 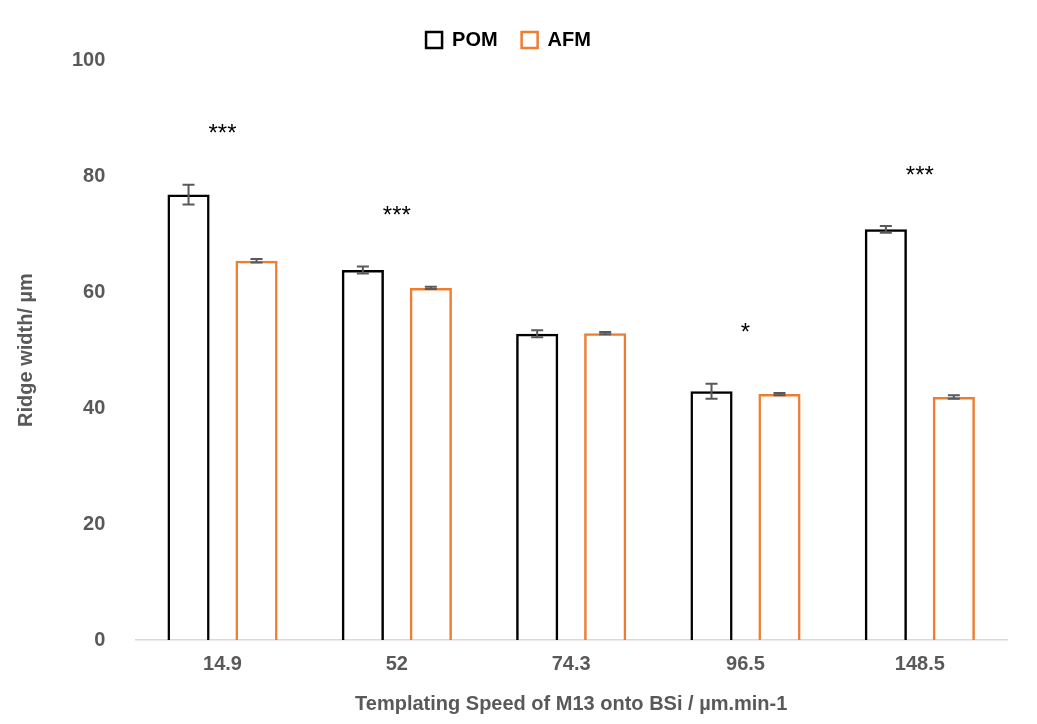 What do you see at coordinates (571, 702) in the screenshot?
I see `x-axis-title: Templating Speed of M13 onto BSi / µm.min-1` at bounding box center [571, 702].